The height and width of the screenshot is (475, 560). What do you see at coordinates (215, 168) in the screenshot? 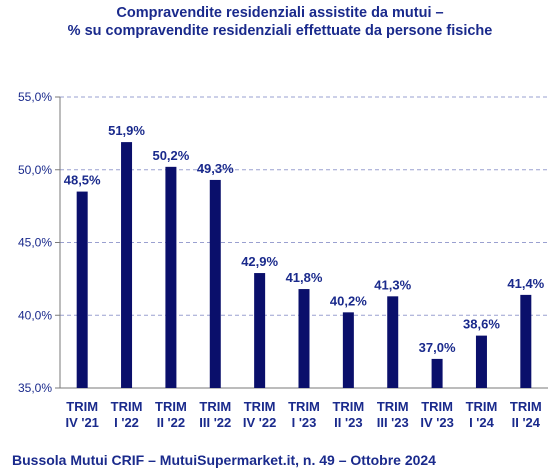
I see `data-label: 49,3%` at bounding box center [215, 168].